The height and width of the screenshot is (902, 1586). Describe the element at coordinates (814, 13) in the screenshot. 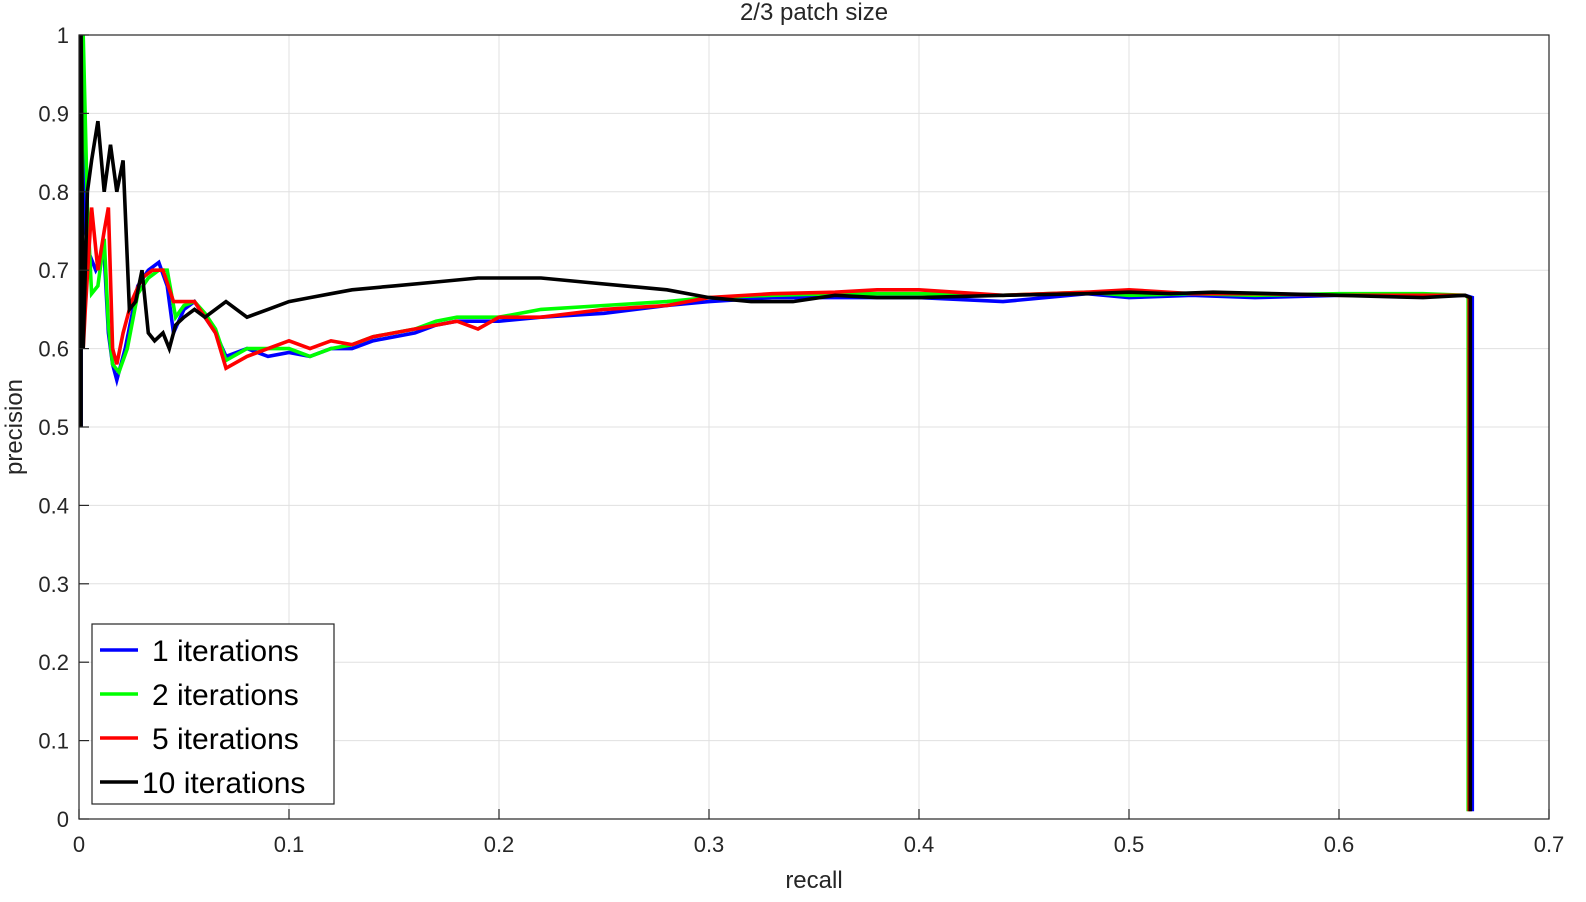

I see `chart-title: 2/3 patch size` at that location.